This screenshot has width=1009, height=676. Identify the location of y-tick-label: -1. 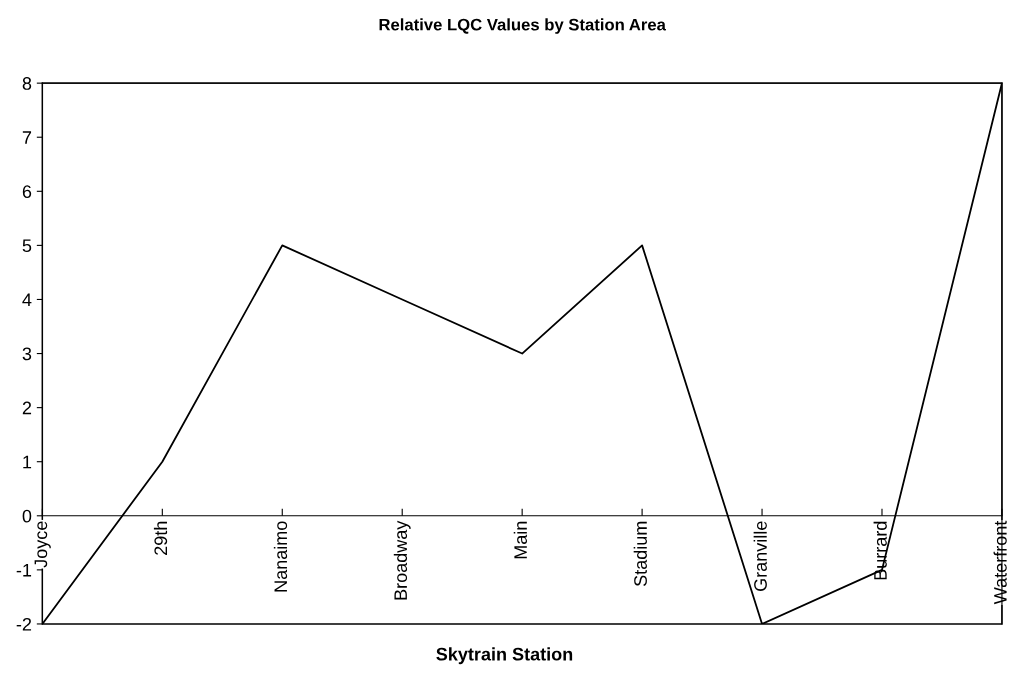
(24, 570).